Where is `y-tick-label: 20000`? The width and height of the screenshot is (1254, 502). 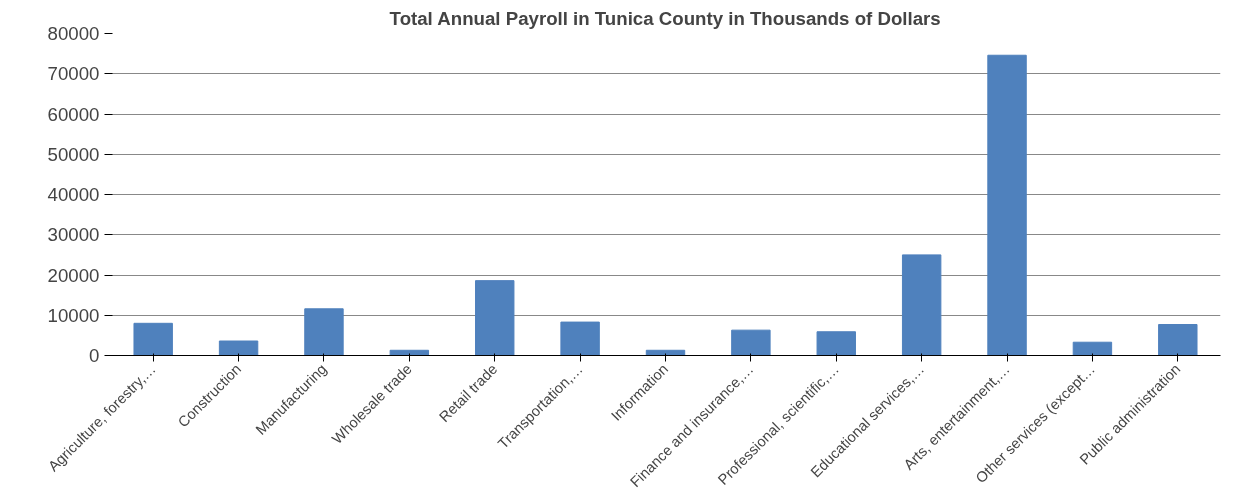 y-tick-label: 20000 is located at coordinates (73, 275).